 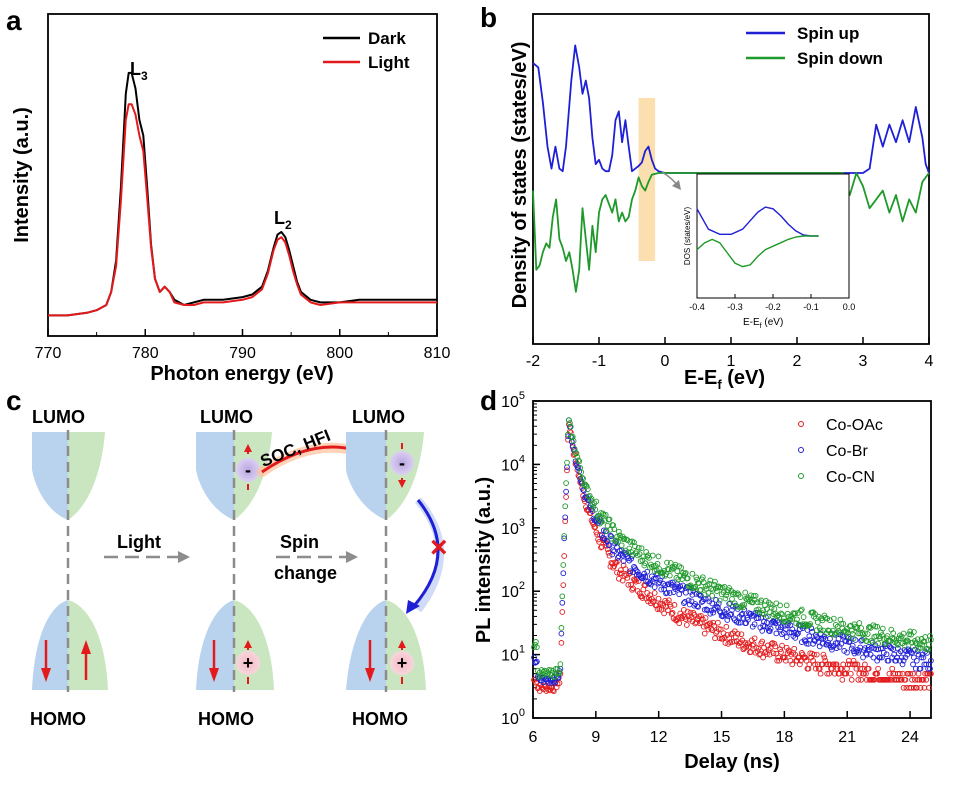 I want to click on a-xtick-label: 790, so click(x=242, y=353).